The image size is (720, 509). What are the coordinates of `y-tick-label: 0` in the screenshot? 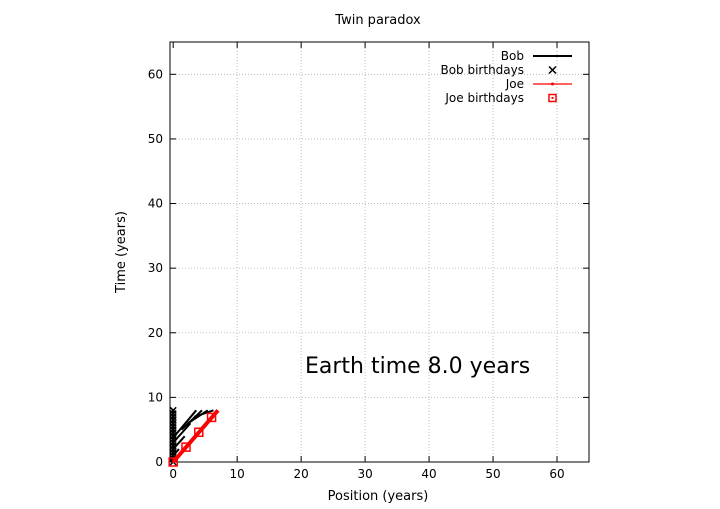 It's located at (159, 462).